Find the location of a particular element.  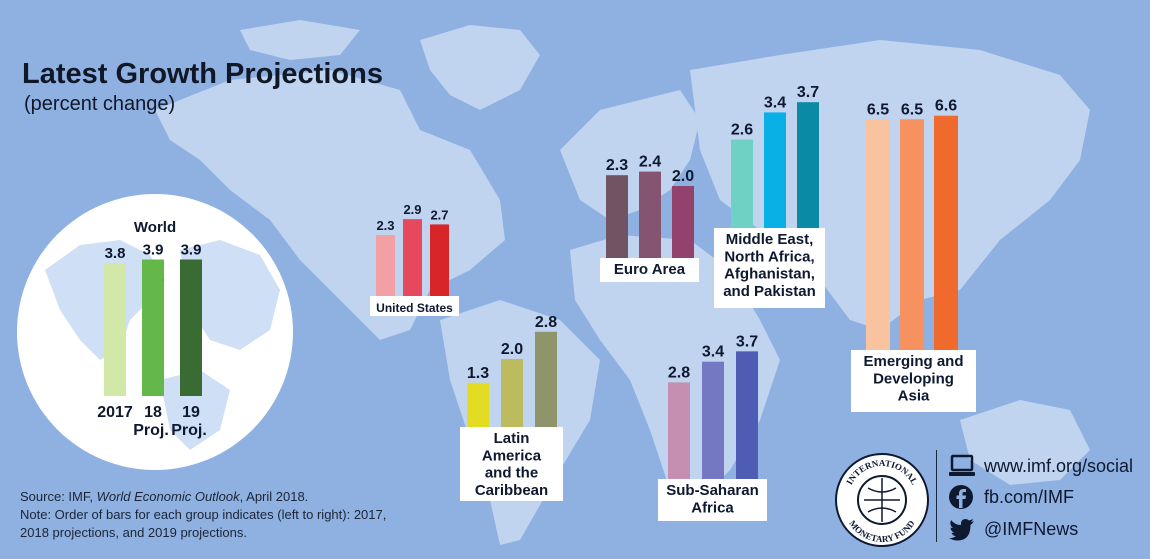

source-publication: World Economic Outlook is located at coordinates (168, 496).